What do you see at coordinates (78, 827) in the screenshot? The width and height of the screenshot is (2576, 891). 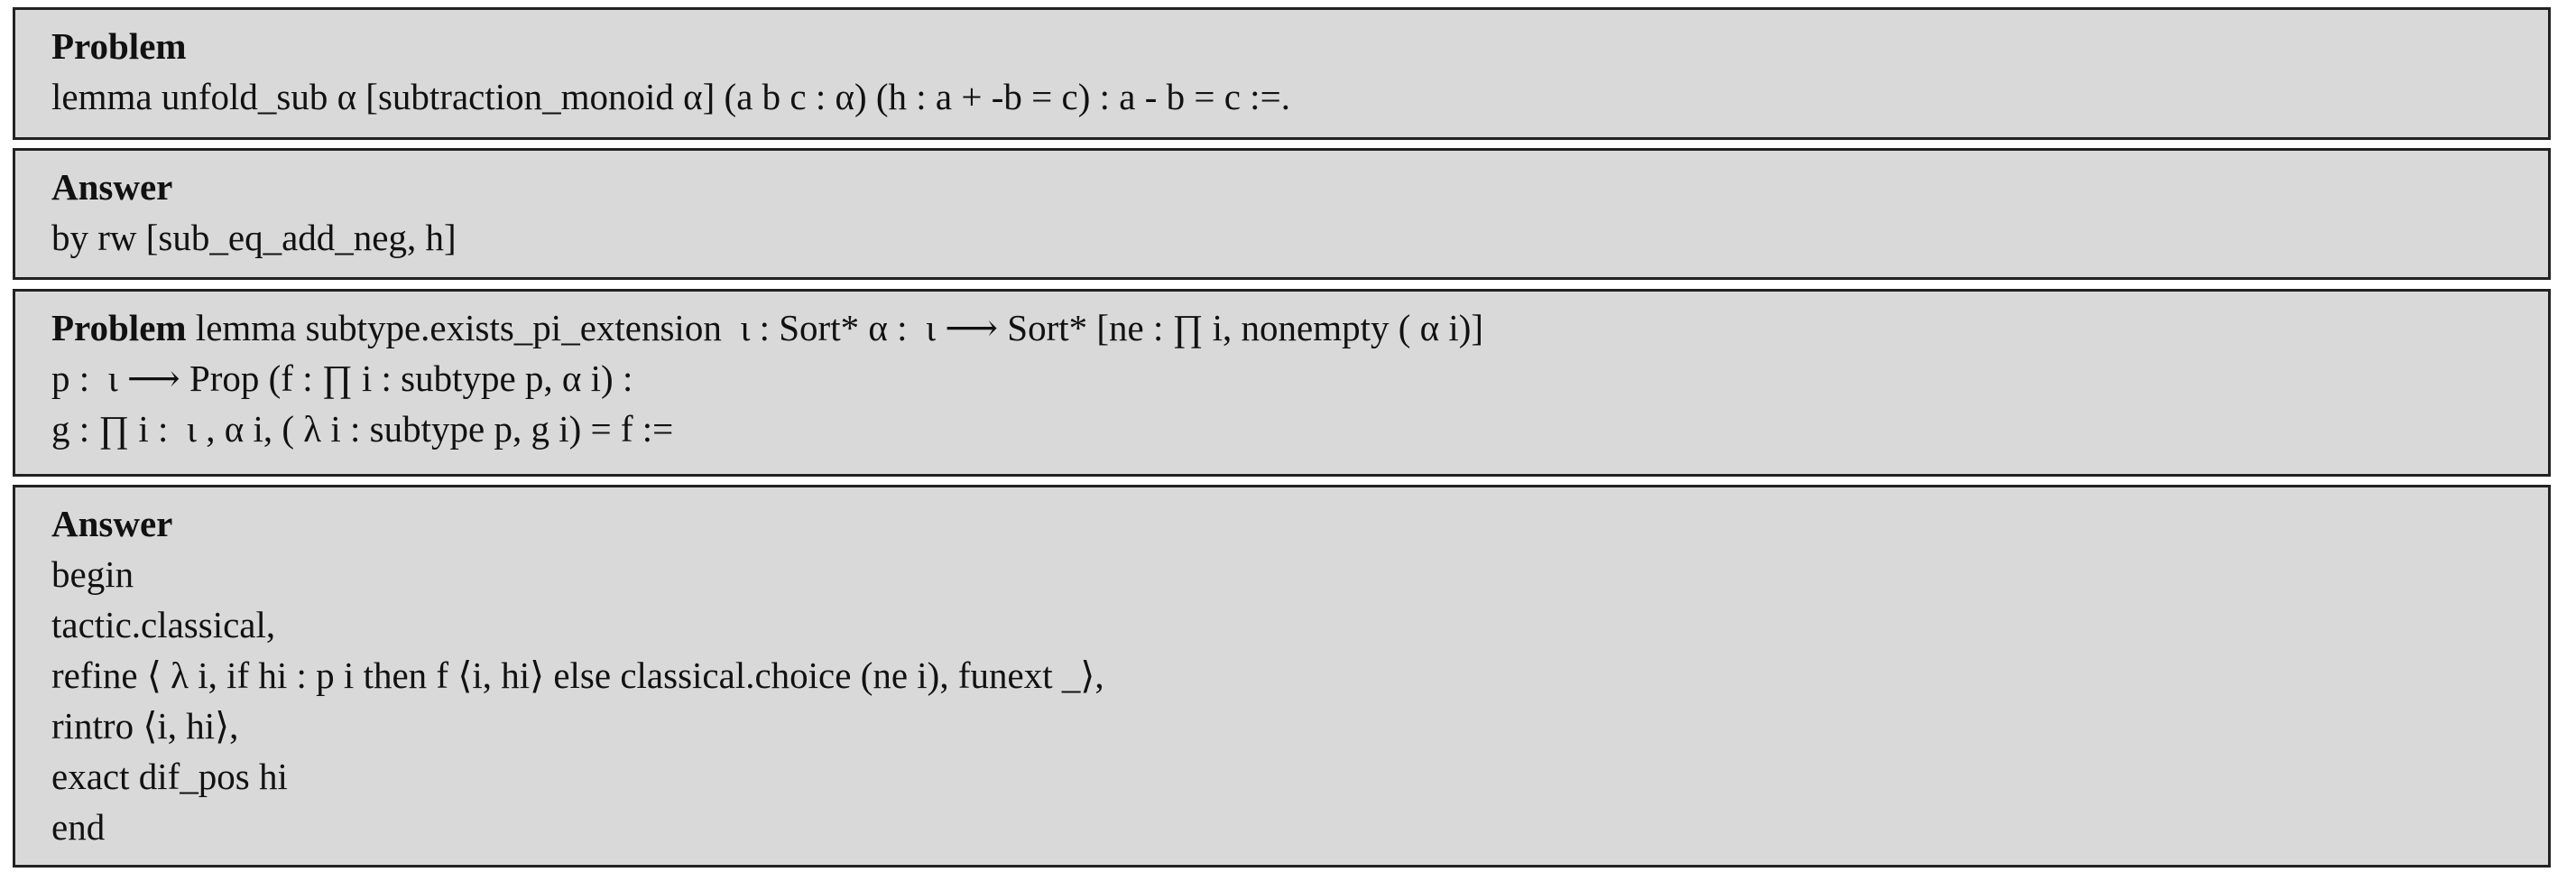 I see `answer-line: end` at bounding box center [78, 827].